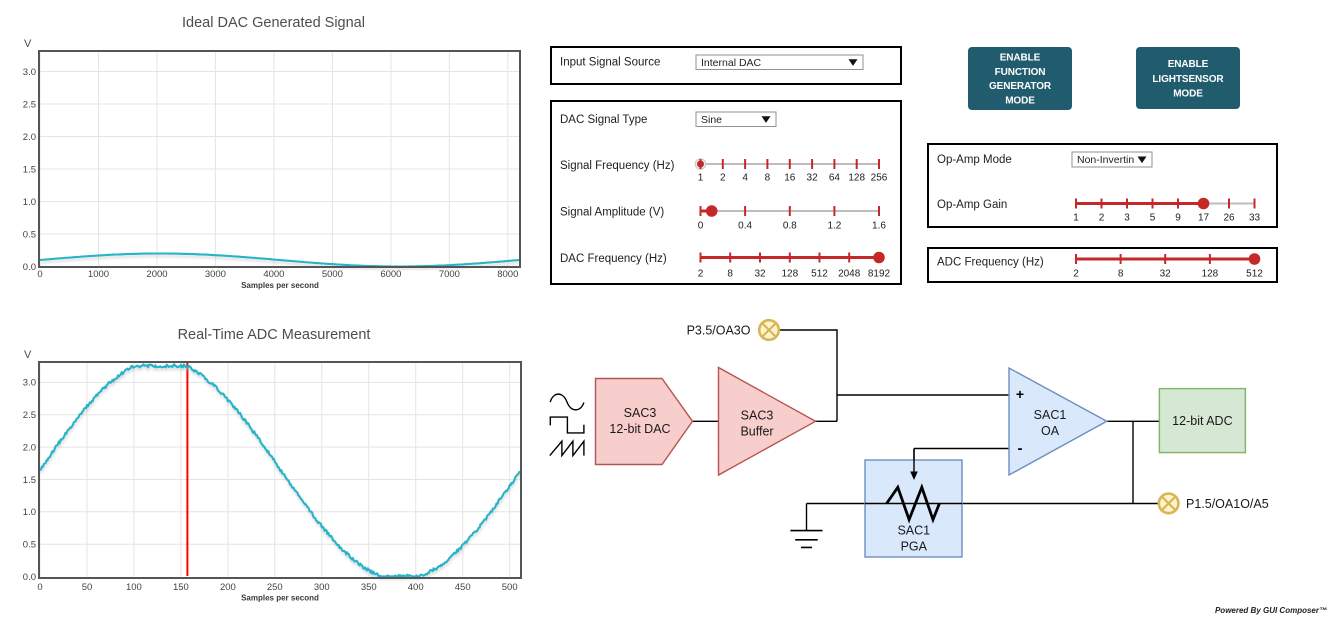 Image resolution: width=1331 pixels, height=618 pixels. What do you see at coordinates (1188, 79) in the screenshot?
I see `svg-text: LIGHTSENSOR` at bounding box center [1188, 79].